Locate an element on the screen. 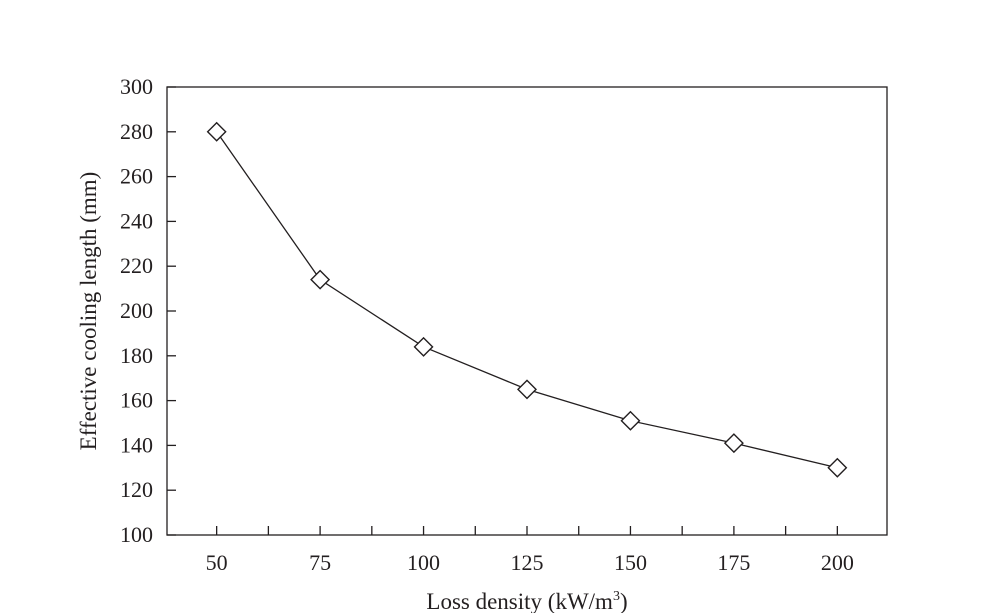  y-tick-label: 200 is located at coordinates (136, 310).